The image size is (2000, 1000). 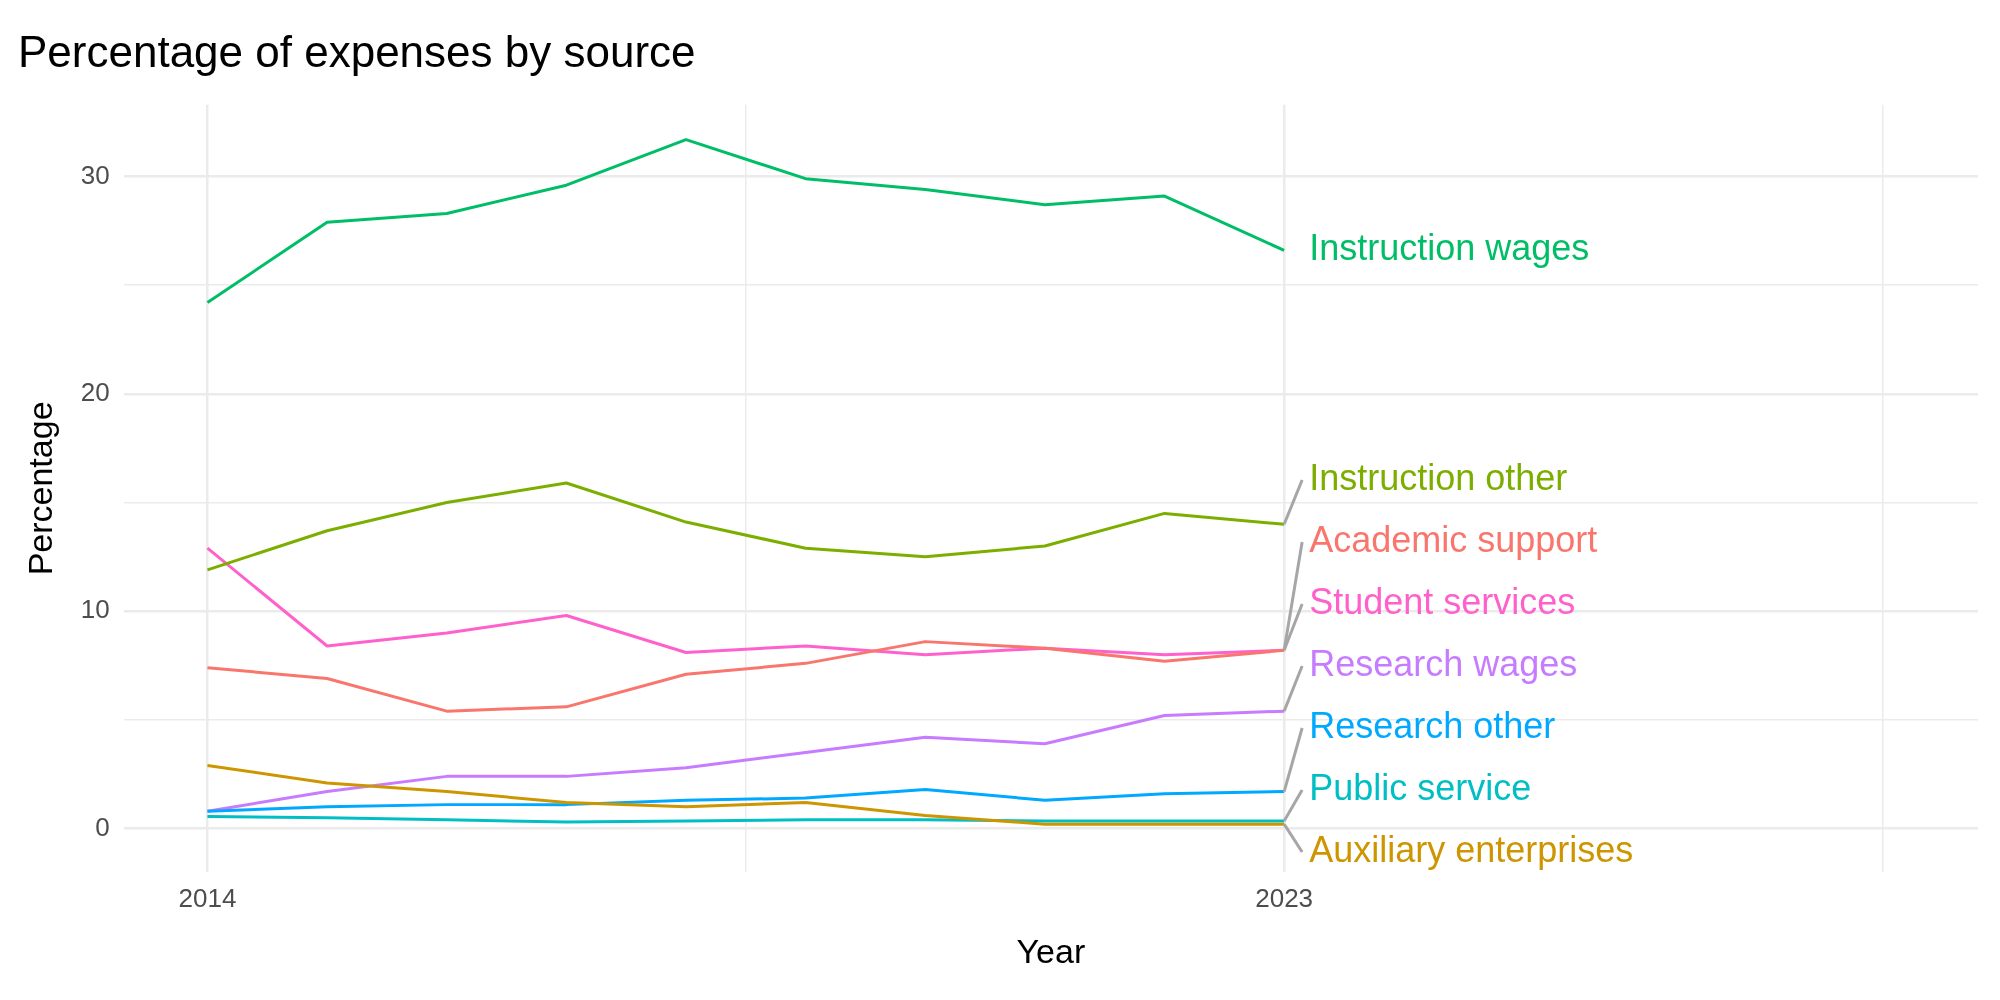 I want to click on series-label: Research other, so click(x=1432, y=725).